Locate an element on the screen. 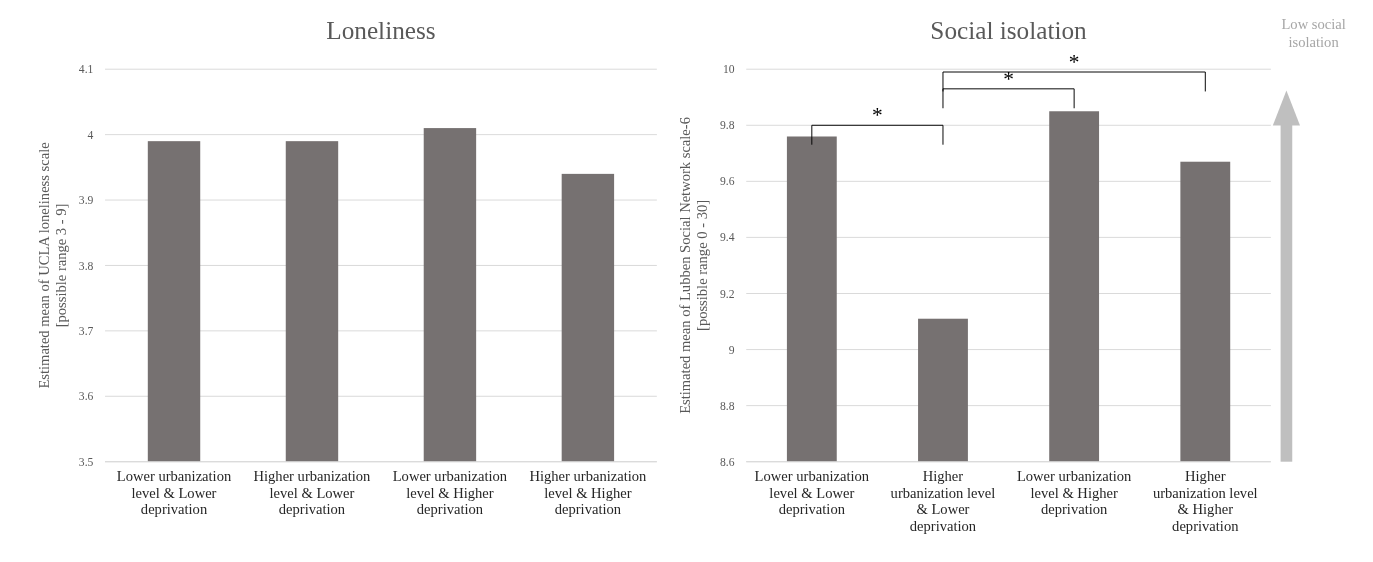 This screenshot has width=1373, height=562. y-tick-label: 3.6 is located at coordinates (86, 397).